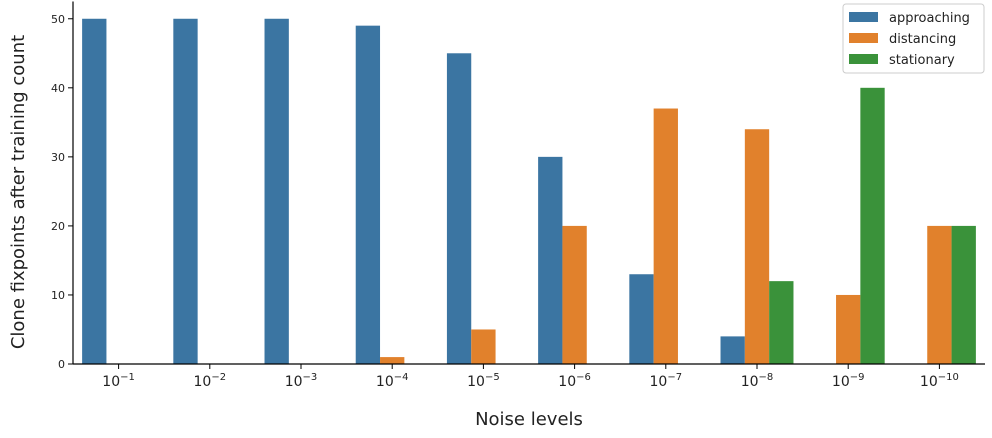 The height and width of the screenshot is (438, 992). I want to click on y-tick-label: 40, so click(58, 88).